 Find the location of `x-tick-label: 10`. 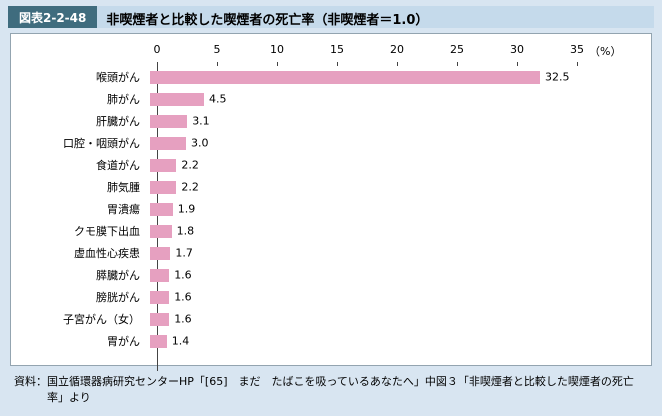

x-tick-label: 10 is located at coordinates (277, 49).